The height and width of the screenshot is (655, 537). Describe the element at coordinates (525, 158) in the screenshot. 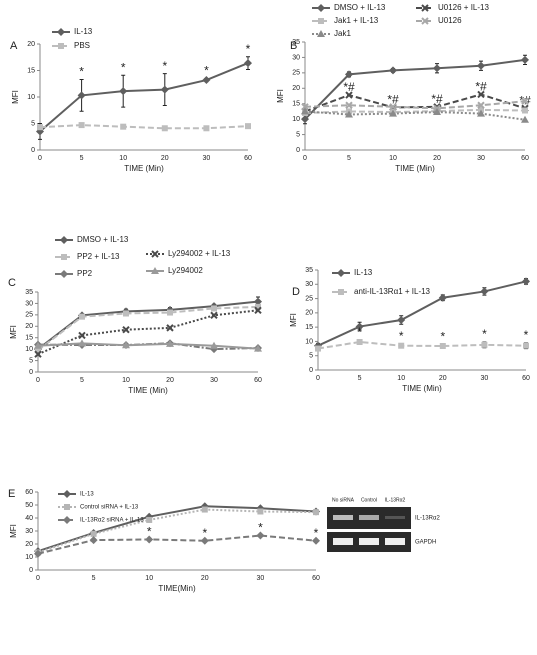

I see `x-tick-label: 60` at that location.